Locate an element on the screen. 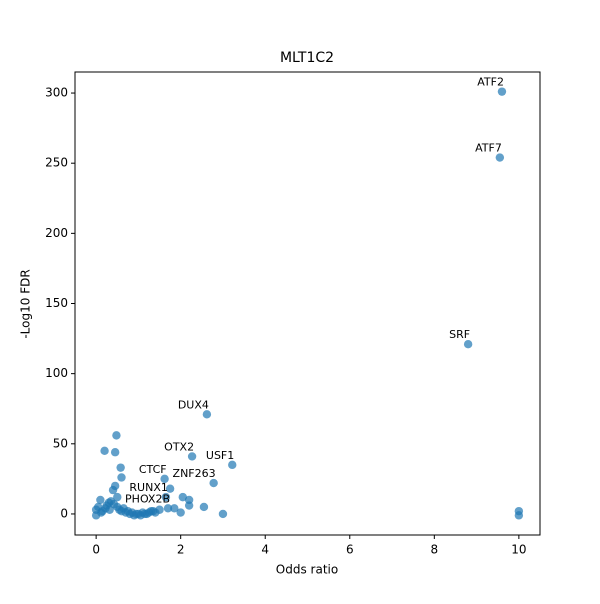 The image size is (600, 604). x-tick-label: 2 is located at coordinates (181, 550).